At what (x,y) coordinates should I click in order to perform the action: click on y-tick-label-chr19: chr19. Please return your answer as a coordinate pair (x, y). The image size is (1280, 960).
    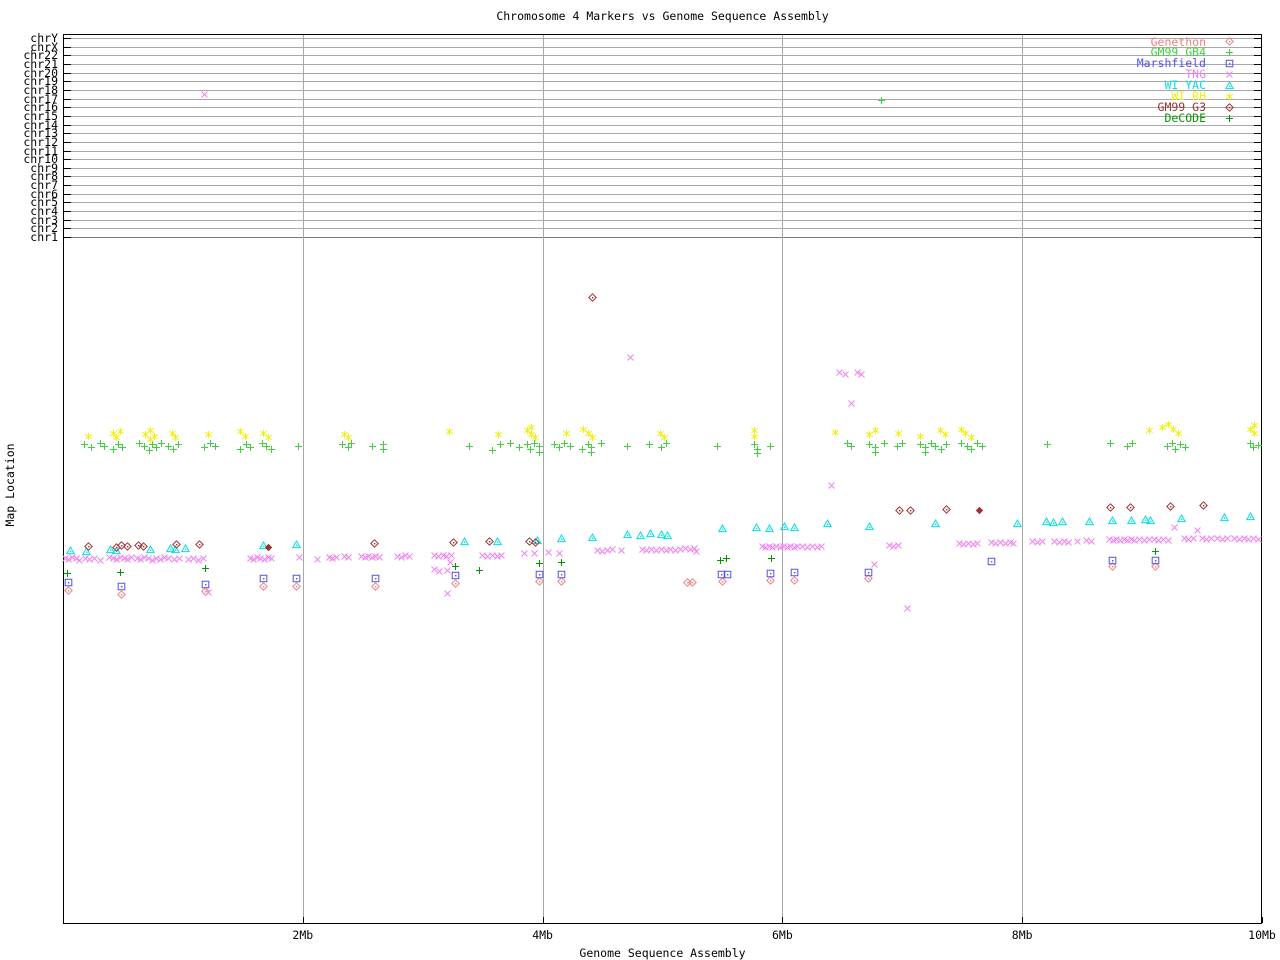
    Looking at the image, I should click on (40, 81).